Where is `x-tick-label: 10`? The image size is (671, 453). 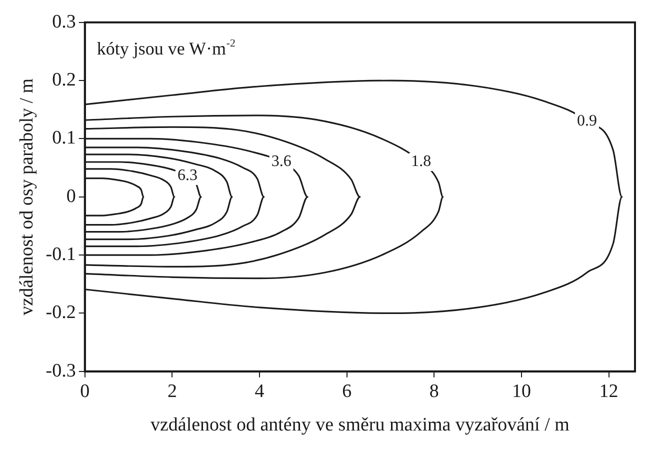 x-tick-label: 10 is located at coordinates (521, 391).